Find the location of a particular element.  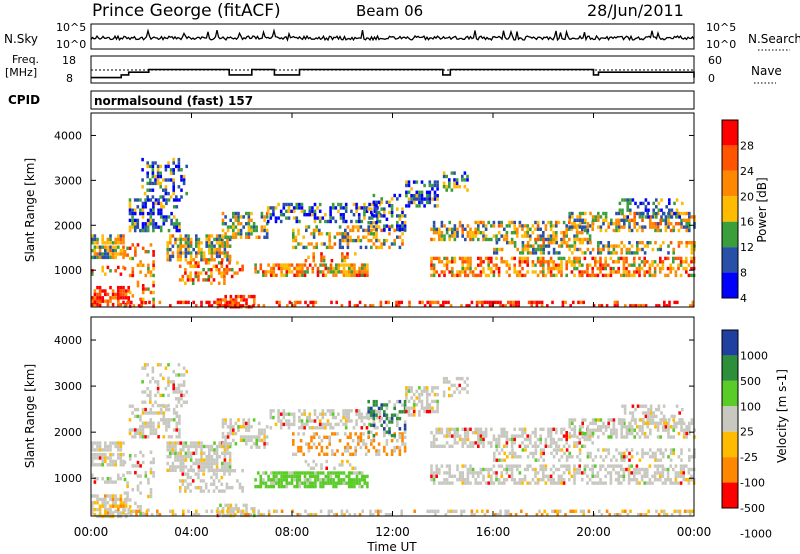

nsky-label: N.Sky is located at coordinates (21, 39).